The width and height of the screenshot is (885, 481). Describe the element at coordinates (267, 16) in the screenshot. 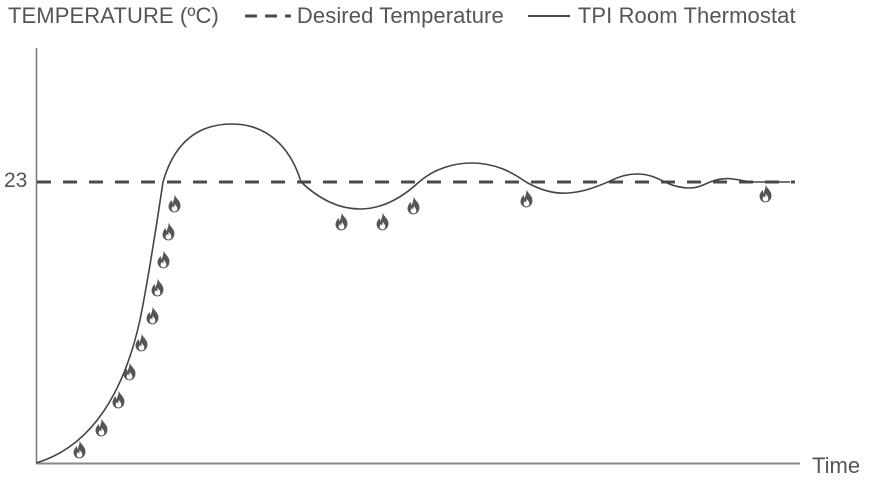

I see `dashed-line-swatch-icon` at that location.